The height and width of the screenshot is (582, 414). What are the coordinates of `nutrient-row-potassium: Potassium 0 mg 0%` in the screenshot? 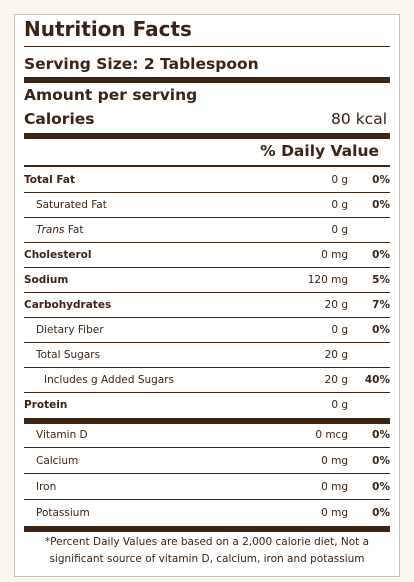 It's located at (207, 513).